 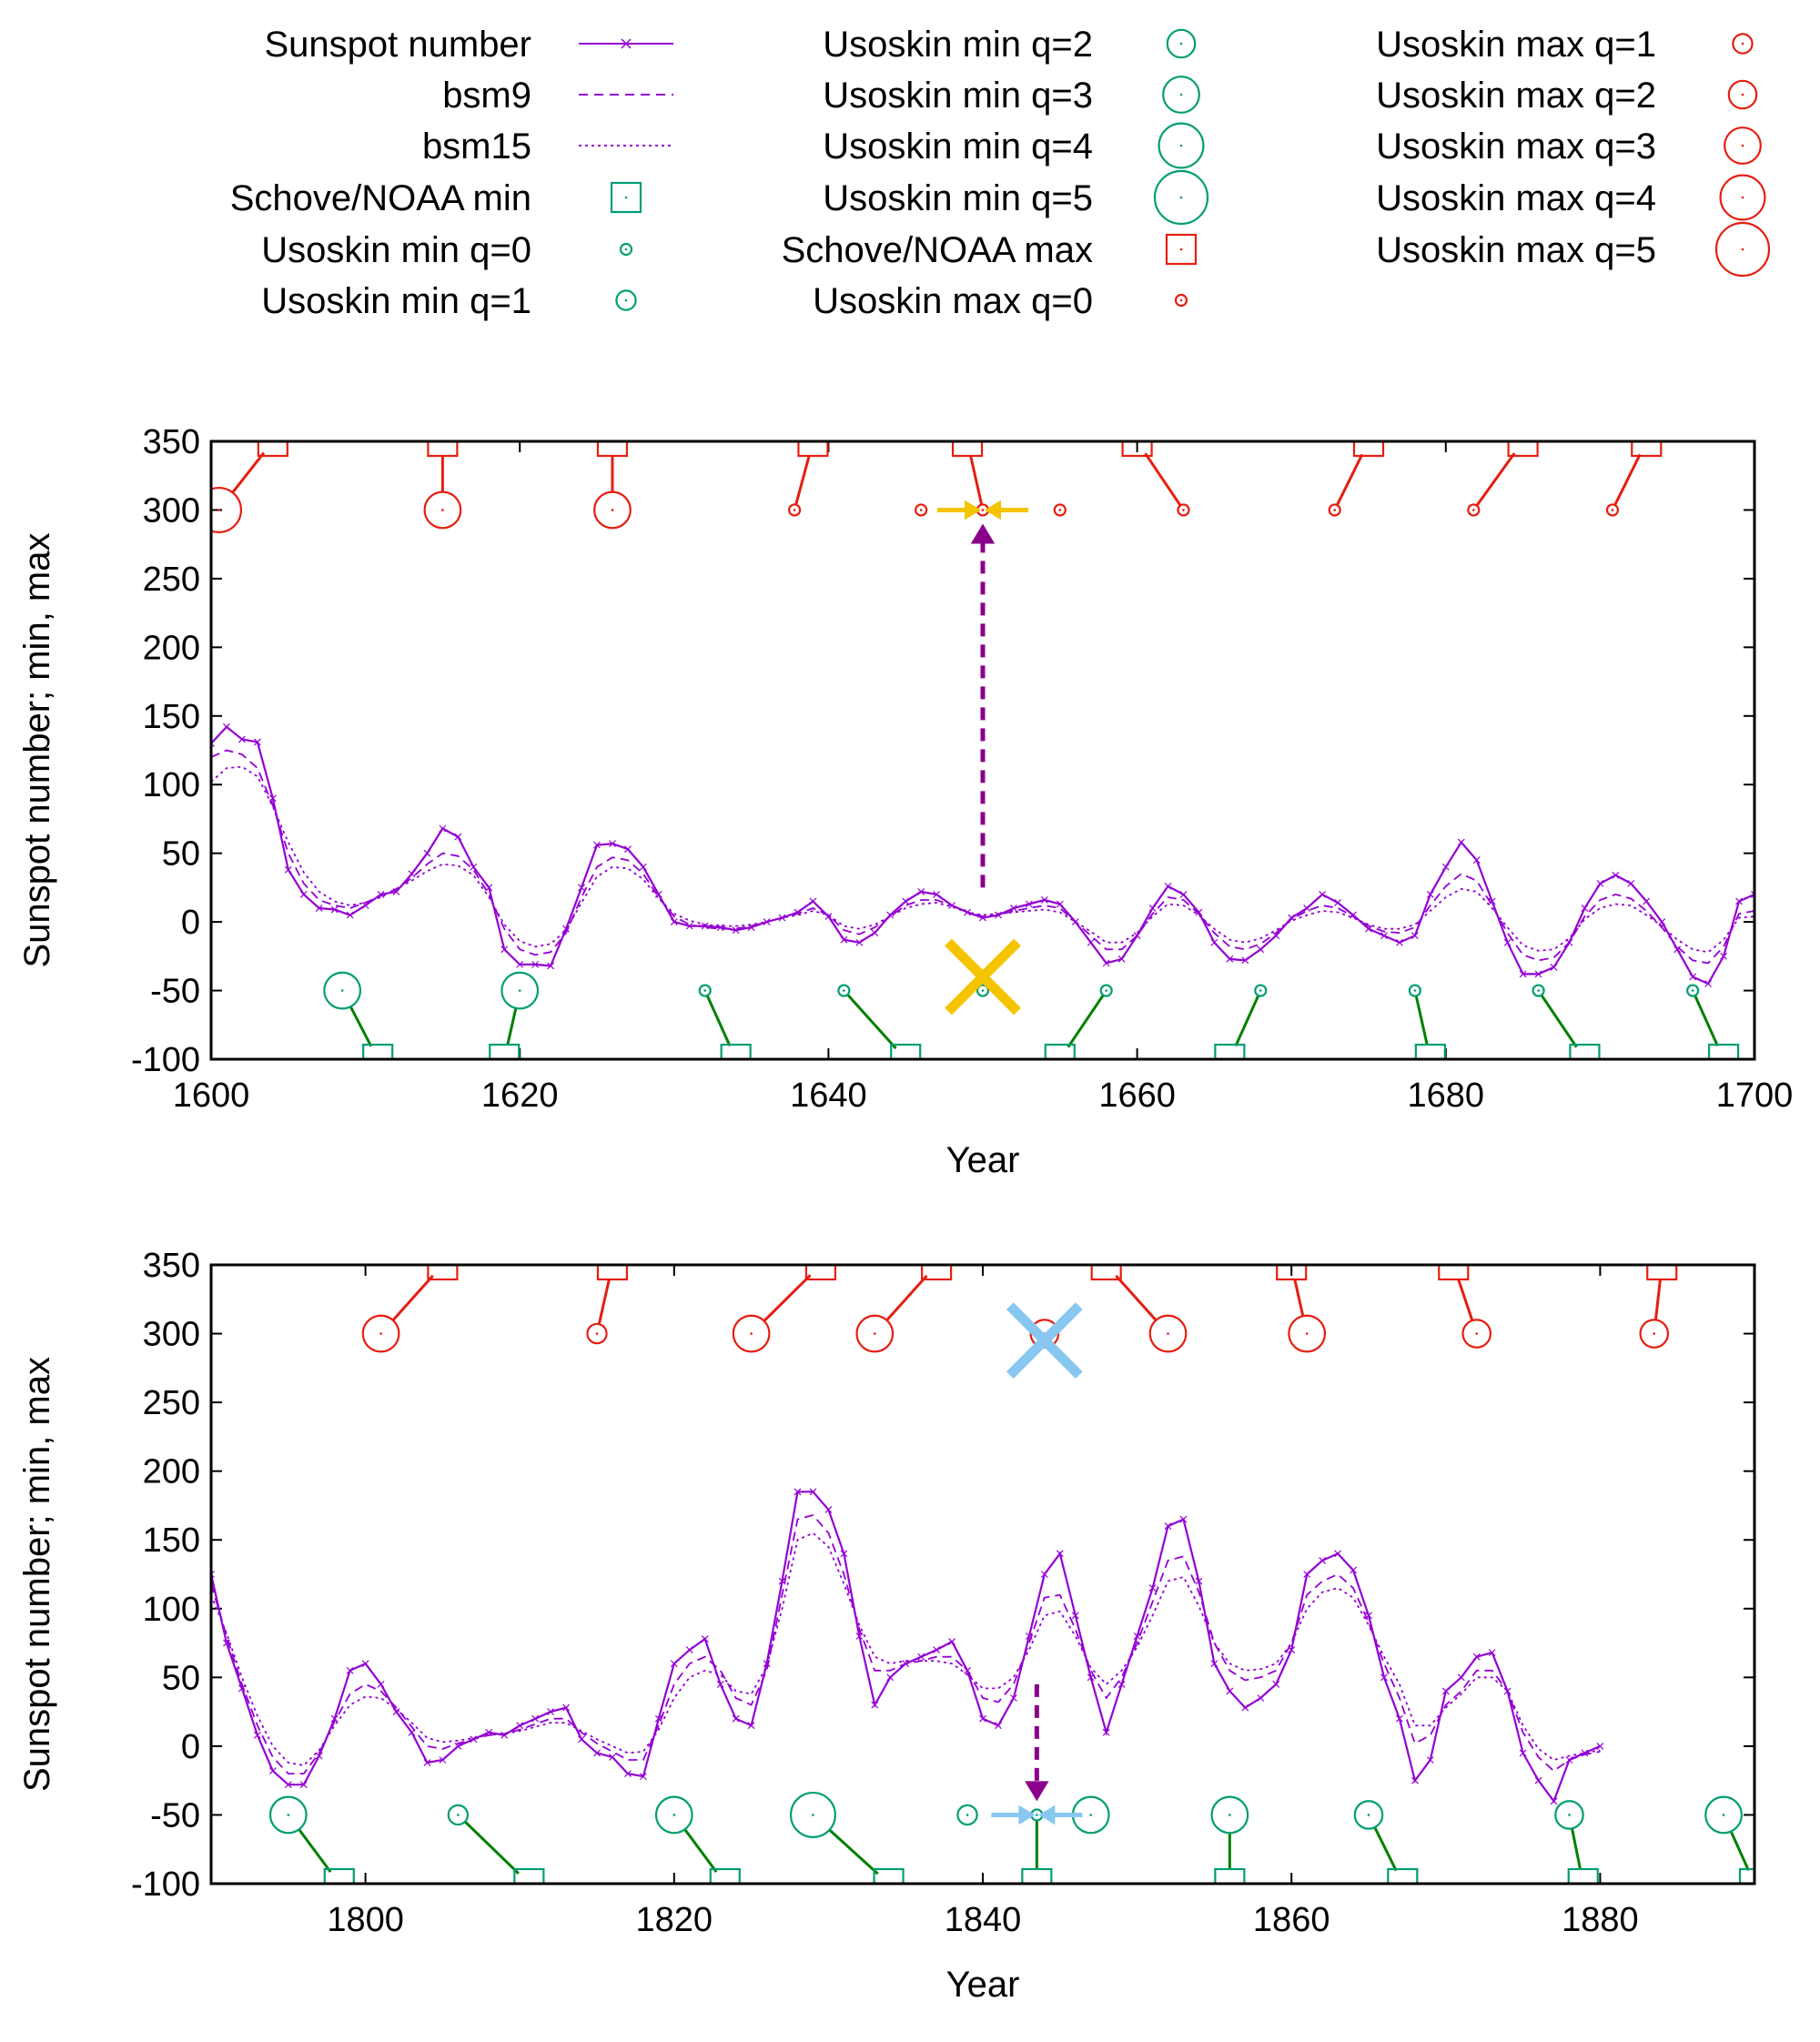 I want to click on legend-item-10-sample-square-dot, so click(x=1181, y=250).